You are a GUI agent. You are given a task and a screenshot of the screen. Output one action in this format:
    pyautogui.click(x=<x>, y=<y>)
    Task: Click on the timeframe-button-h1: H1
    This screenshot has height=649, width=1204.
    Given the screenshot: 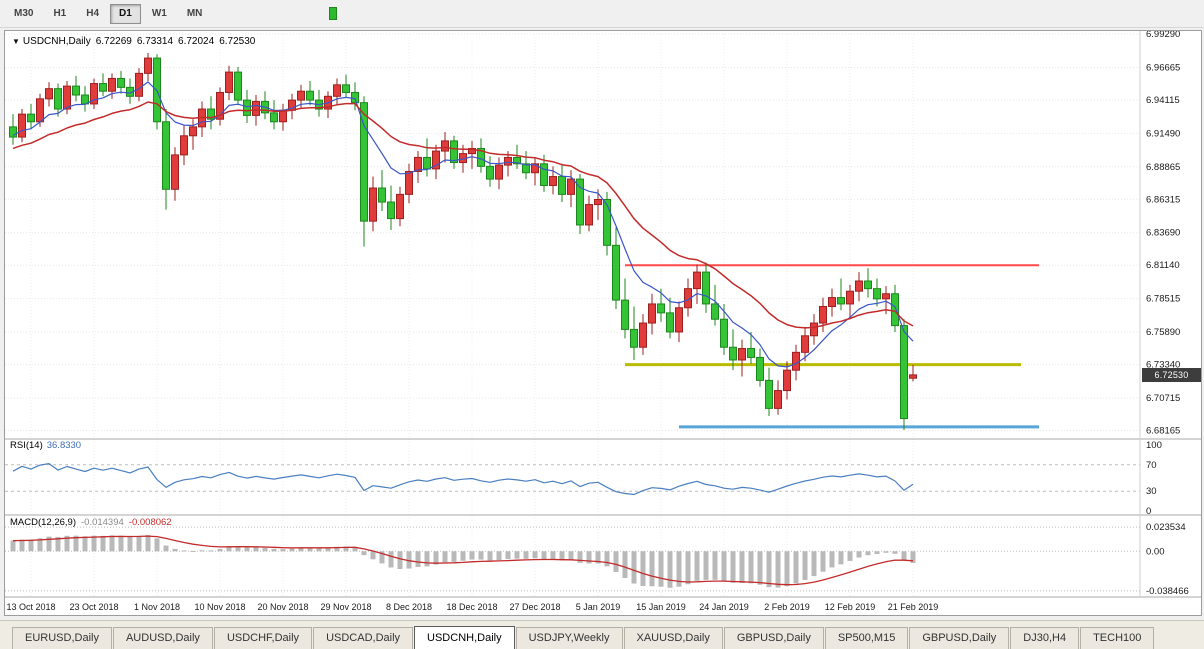 What is the action you would take?
    pyautogui.click(x=60, y=13)
    